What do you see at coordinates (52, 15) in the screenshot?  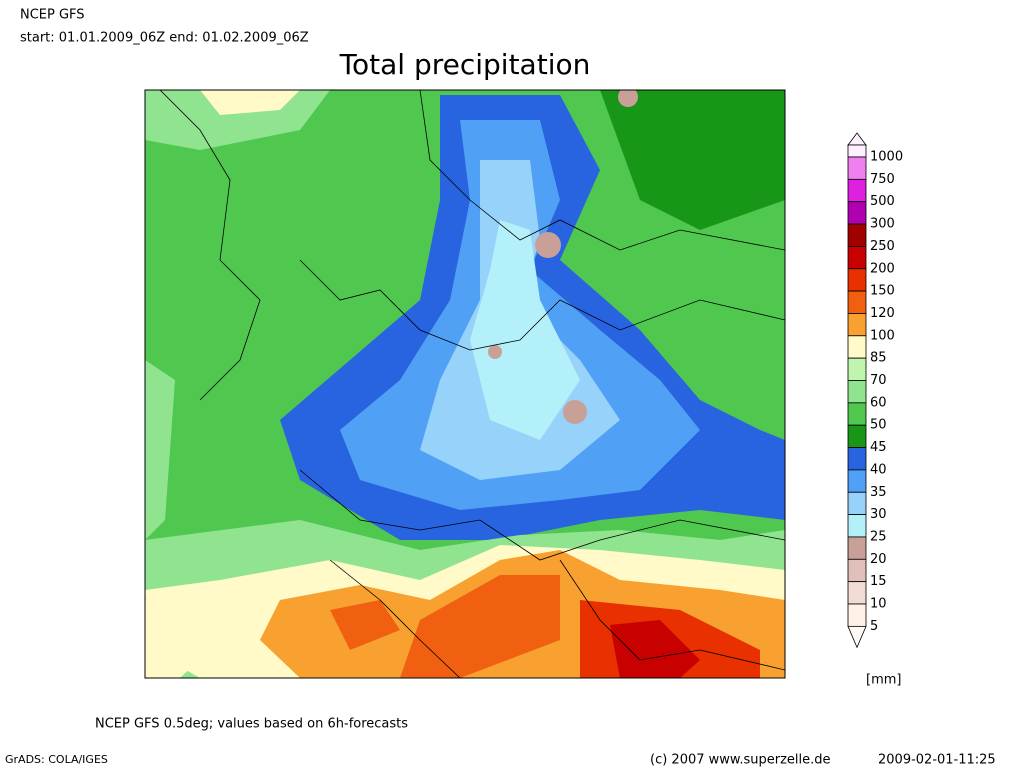 I see `source: NCEP GFS` at bounding box center [52, 15].